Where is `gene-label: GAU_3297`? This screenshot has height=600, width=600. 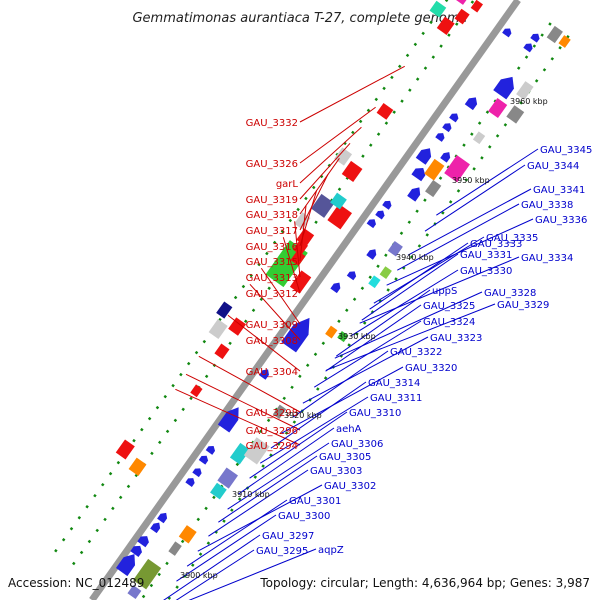
gene-label: GAU_3297 is located at coordinates (288, 536).